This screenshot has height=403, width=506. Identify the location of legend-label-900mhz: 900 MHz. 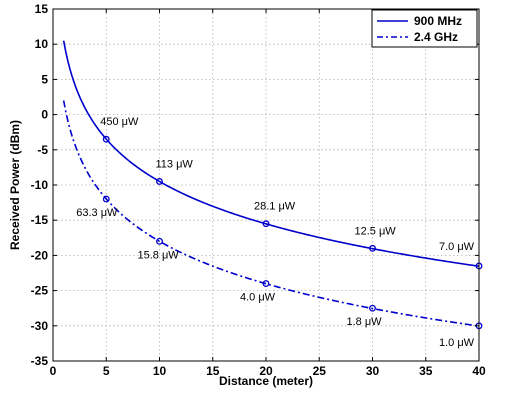
(438, 21).